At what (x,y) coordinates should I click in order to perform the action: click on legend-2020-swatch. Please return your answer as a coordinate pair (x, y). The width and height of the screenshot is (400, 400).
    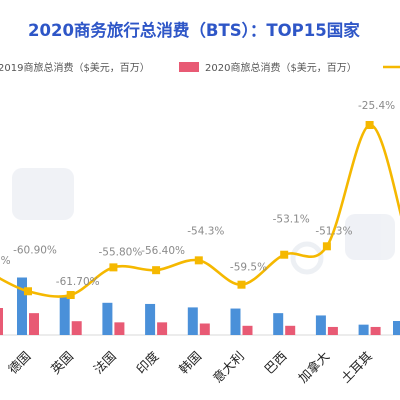
    Looking at the image, I should click on (189, 67).